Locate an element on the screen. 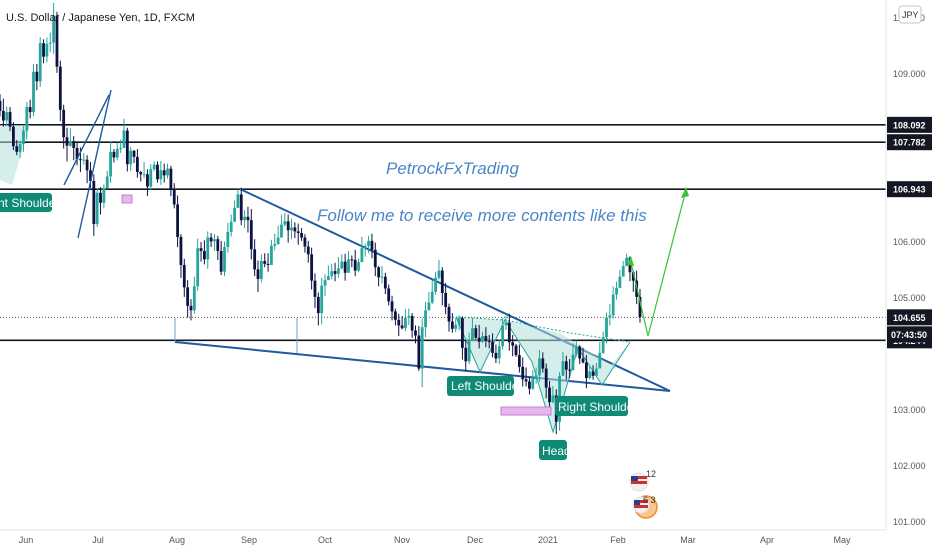 Image resolution: width=932 pixels, height=550 pixels. price-tag: 108.092 is located at coordinates (909, 124).